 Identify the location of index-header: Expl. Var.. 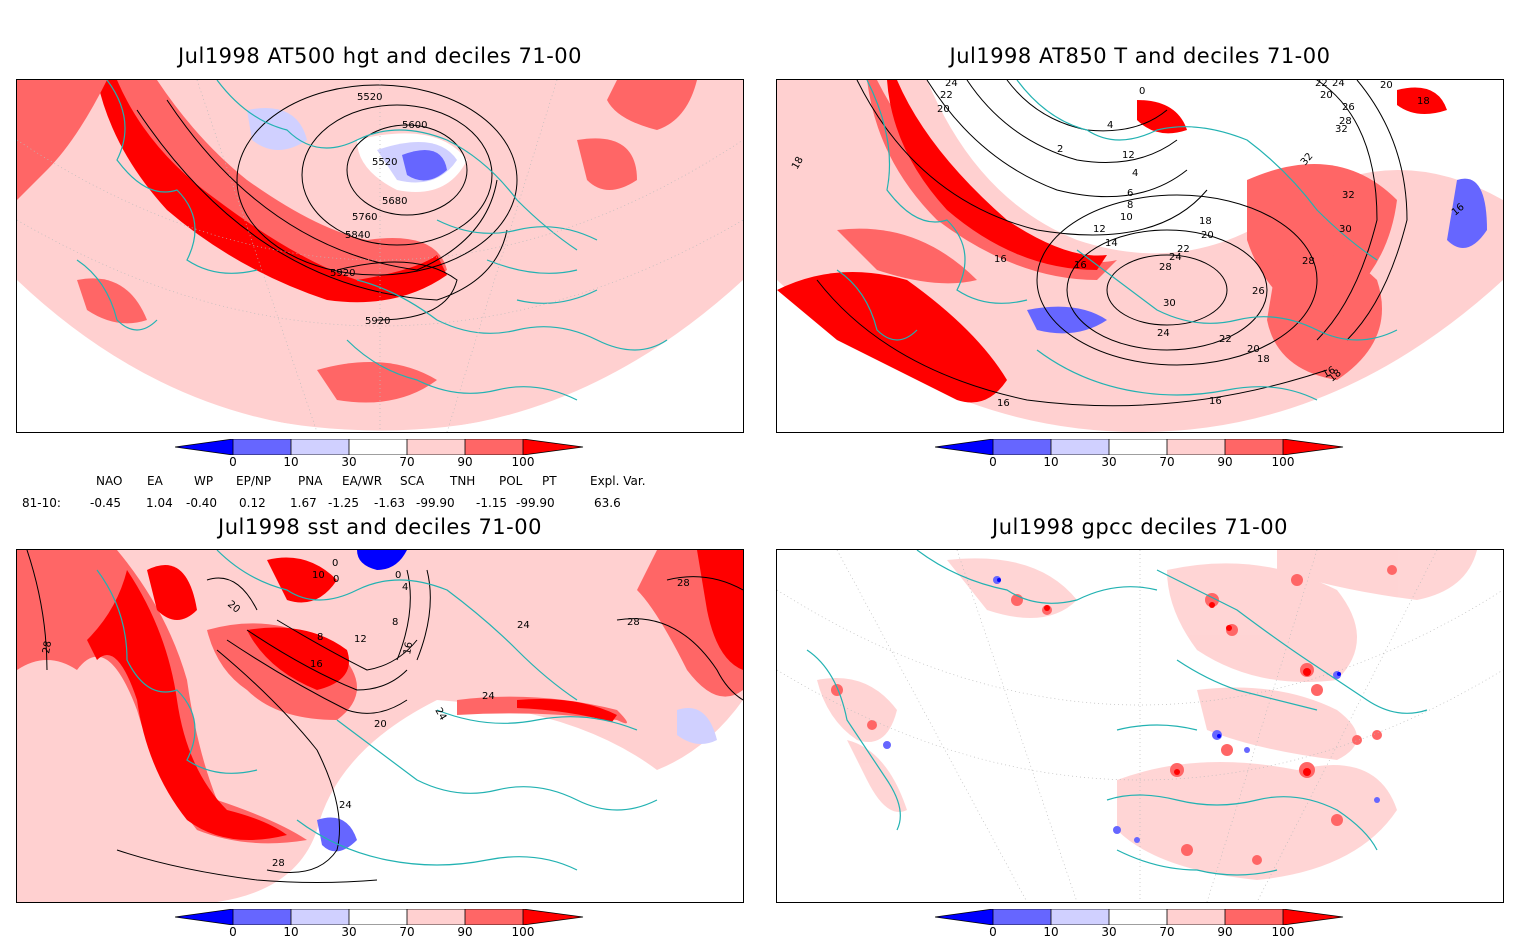
(618, 481).